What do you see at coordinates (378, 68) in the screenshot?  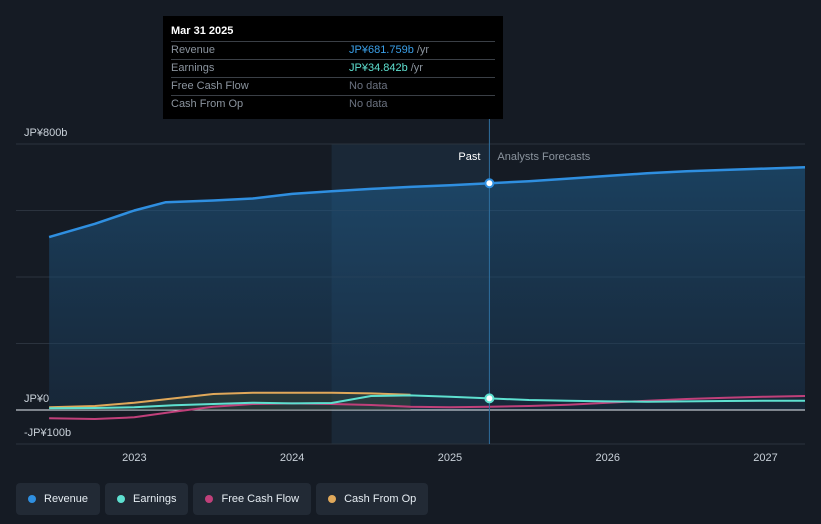 I see `tooltip-value: JP¥34.842b` at bounding box center [378, 68].